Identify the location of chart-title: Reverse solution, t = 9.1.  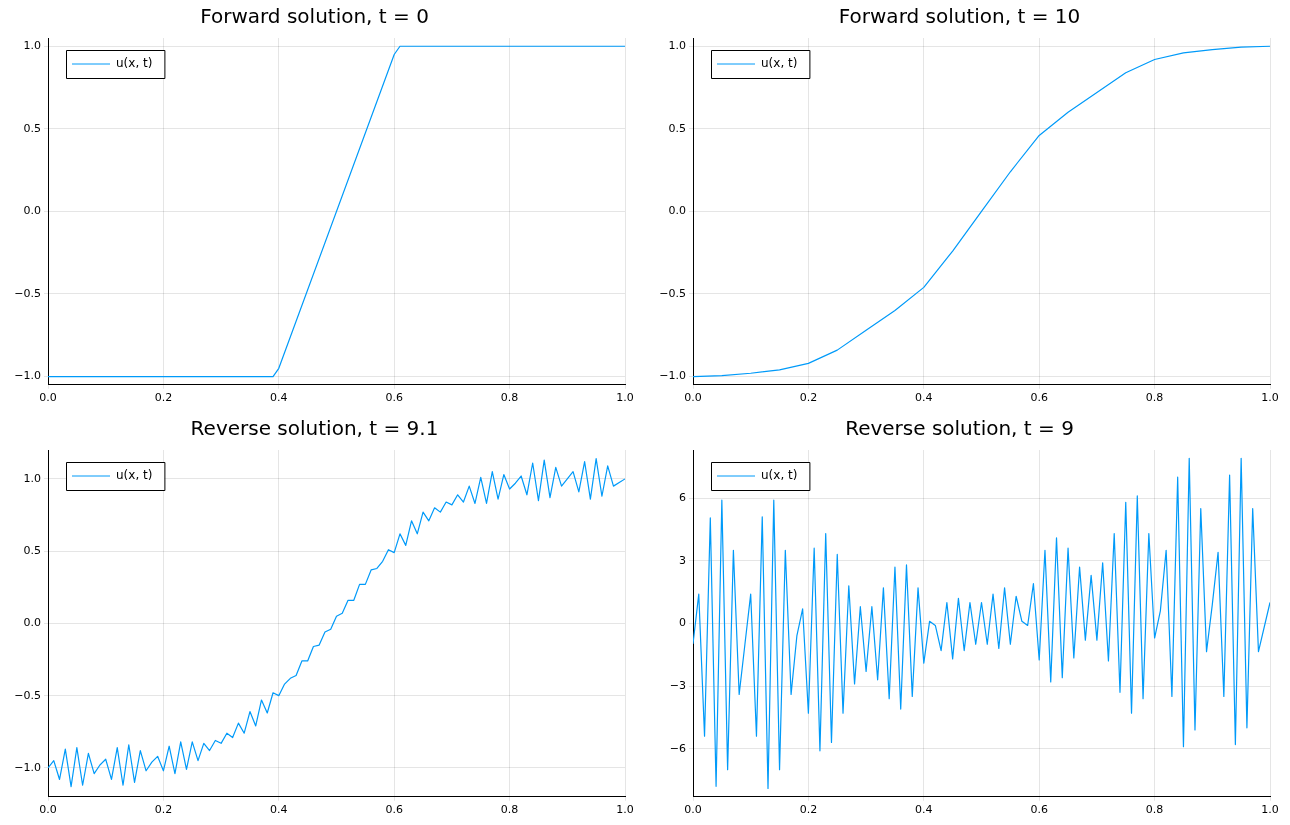
(314, 428).